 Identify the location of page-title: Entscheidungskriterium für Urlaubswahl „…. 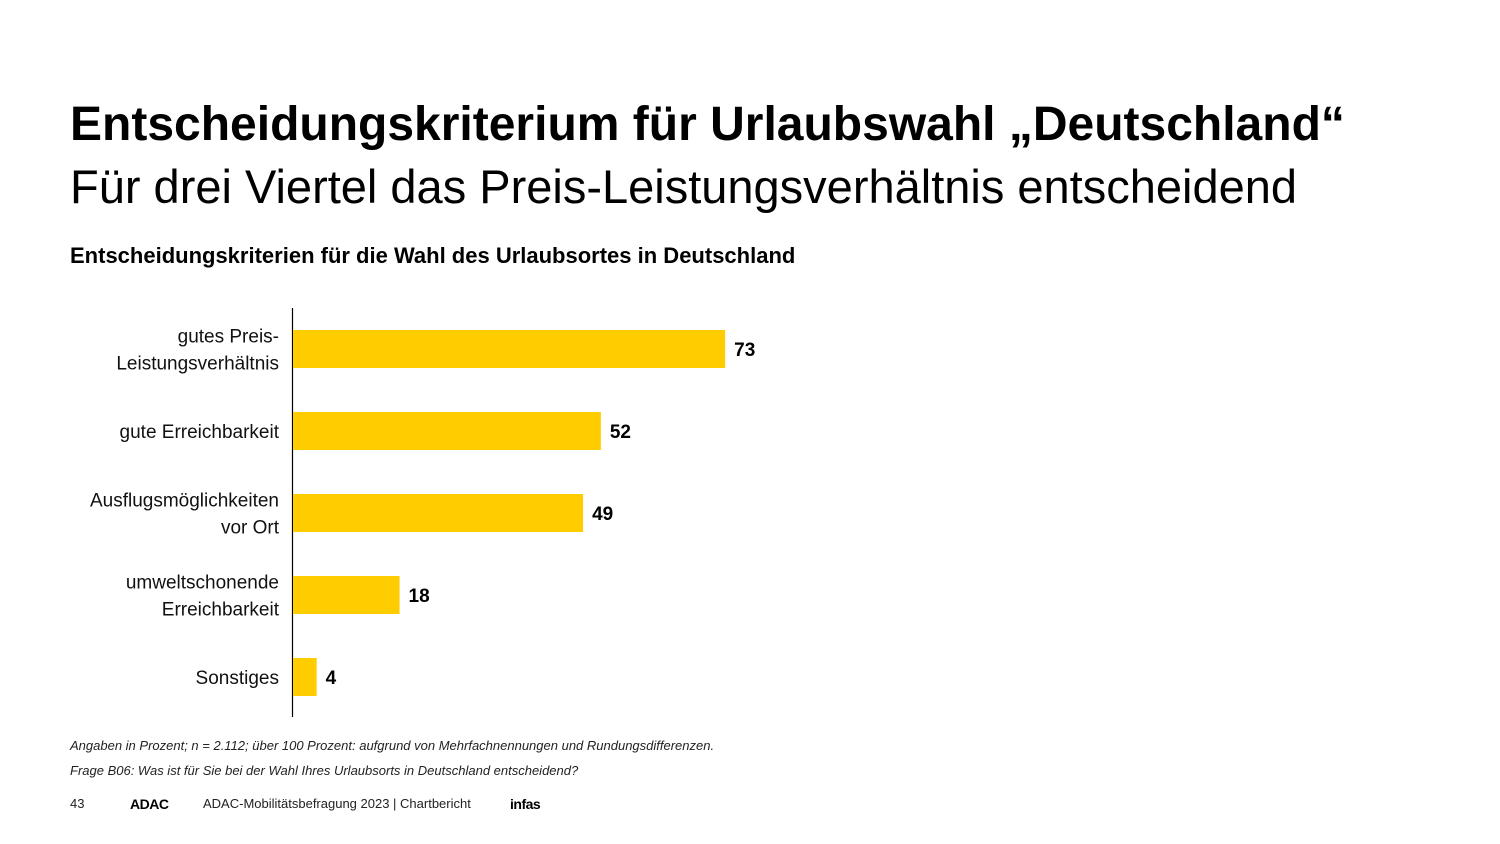
(707, 124).